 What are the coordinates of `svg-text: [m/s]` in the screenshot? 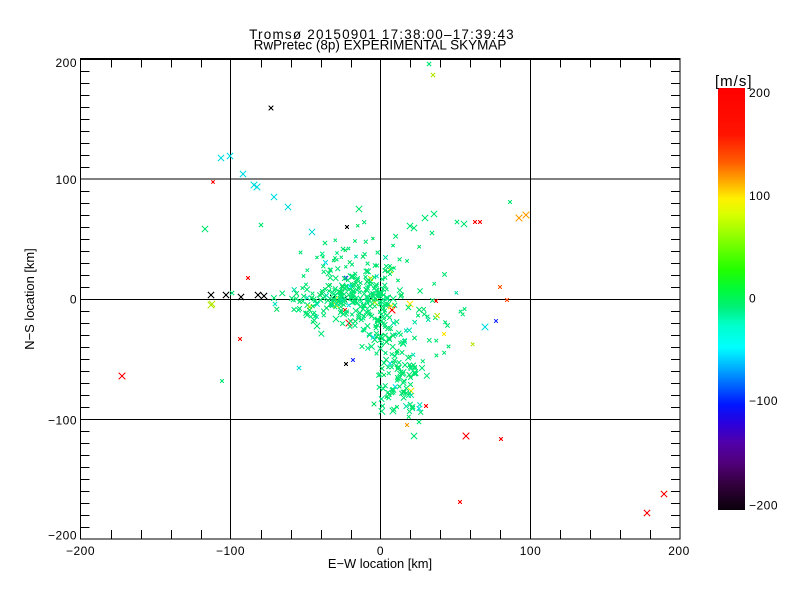 It's located at (734, 81).